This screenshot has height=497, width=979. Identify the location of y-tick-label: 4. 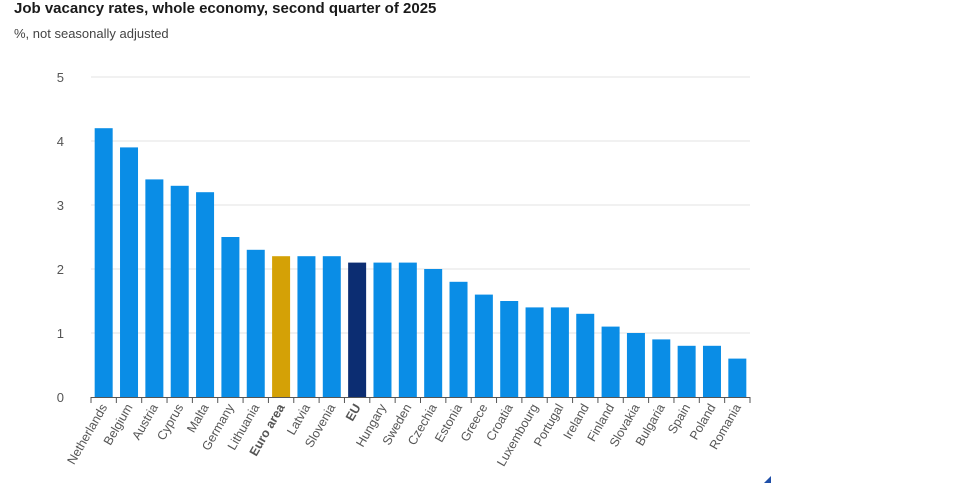
(60, 141).